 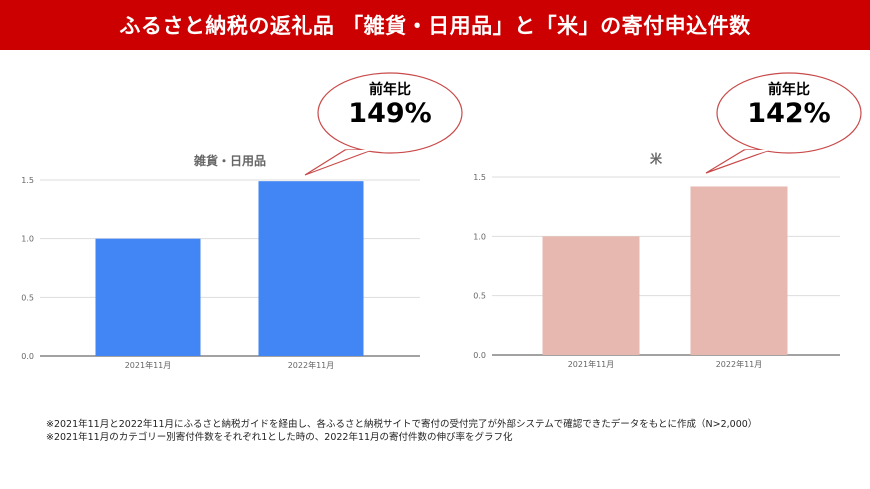 What do you see at coordinates (148, 365) in the screenshot?
I see `left-x-tick-label: 2021年11月` at bounding box center [148, 365].